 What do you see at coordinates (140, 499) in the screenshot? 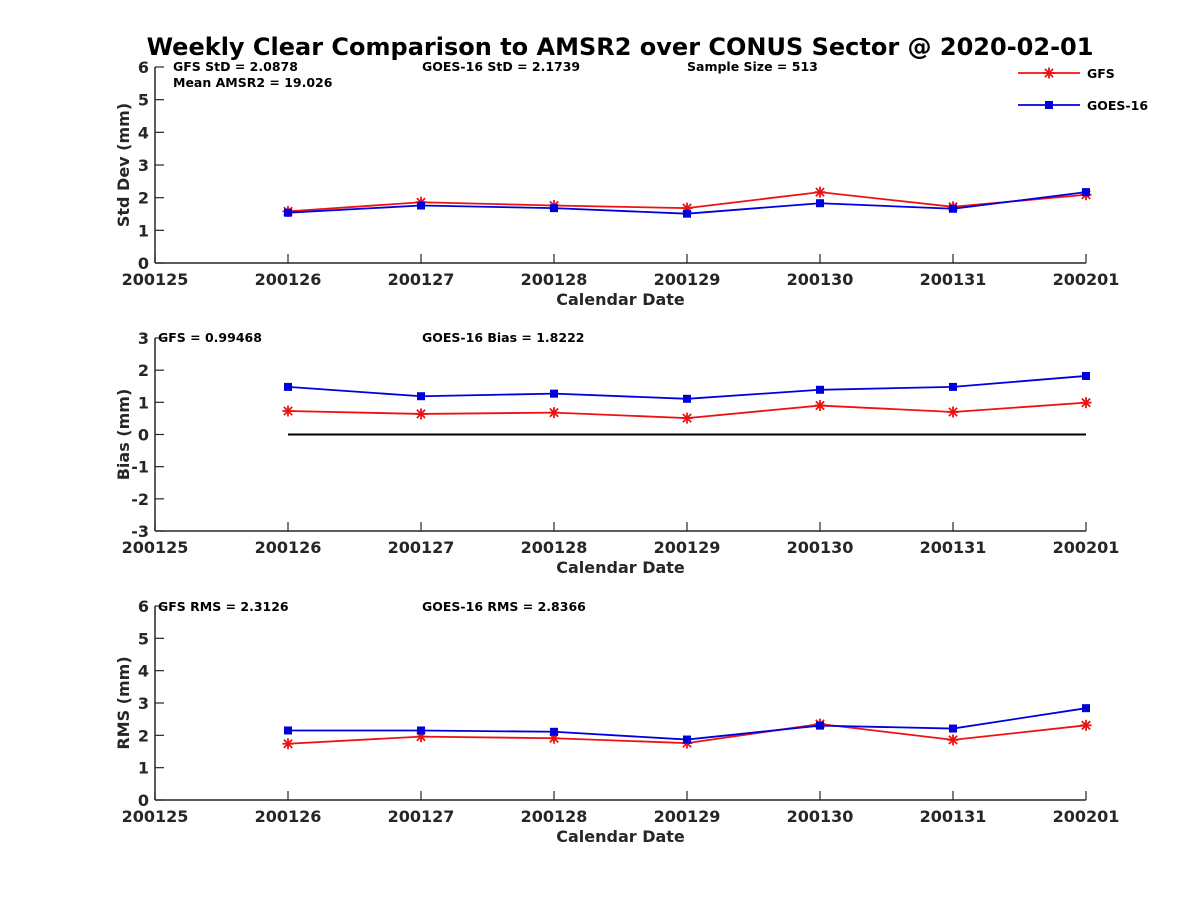
I see `y-tick-label: -2` at bounding box center [140, 499].